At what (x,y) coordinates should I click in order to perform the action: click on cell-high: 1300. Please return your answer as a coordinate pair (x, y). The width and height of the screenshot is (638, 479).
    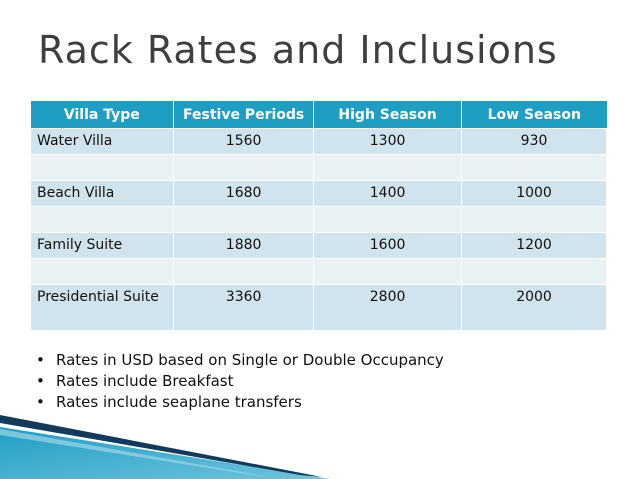
    Looking at the image, I should click on (388, 141).